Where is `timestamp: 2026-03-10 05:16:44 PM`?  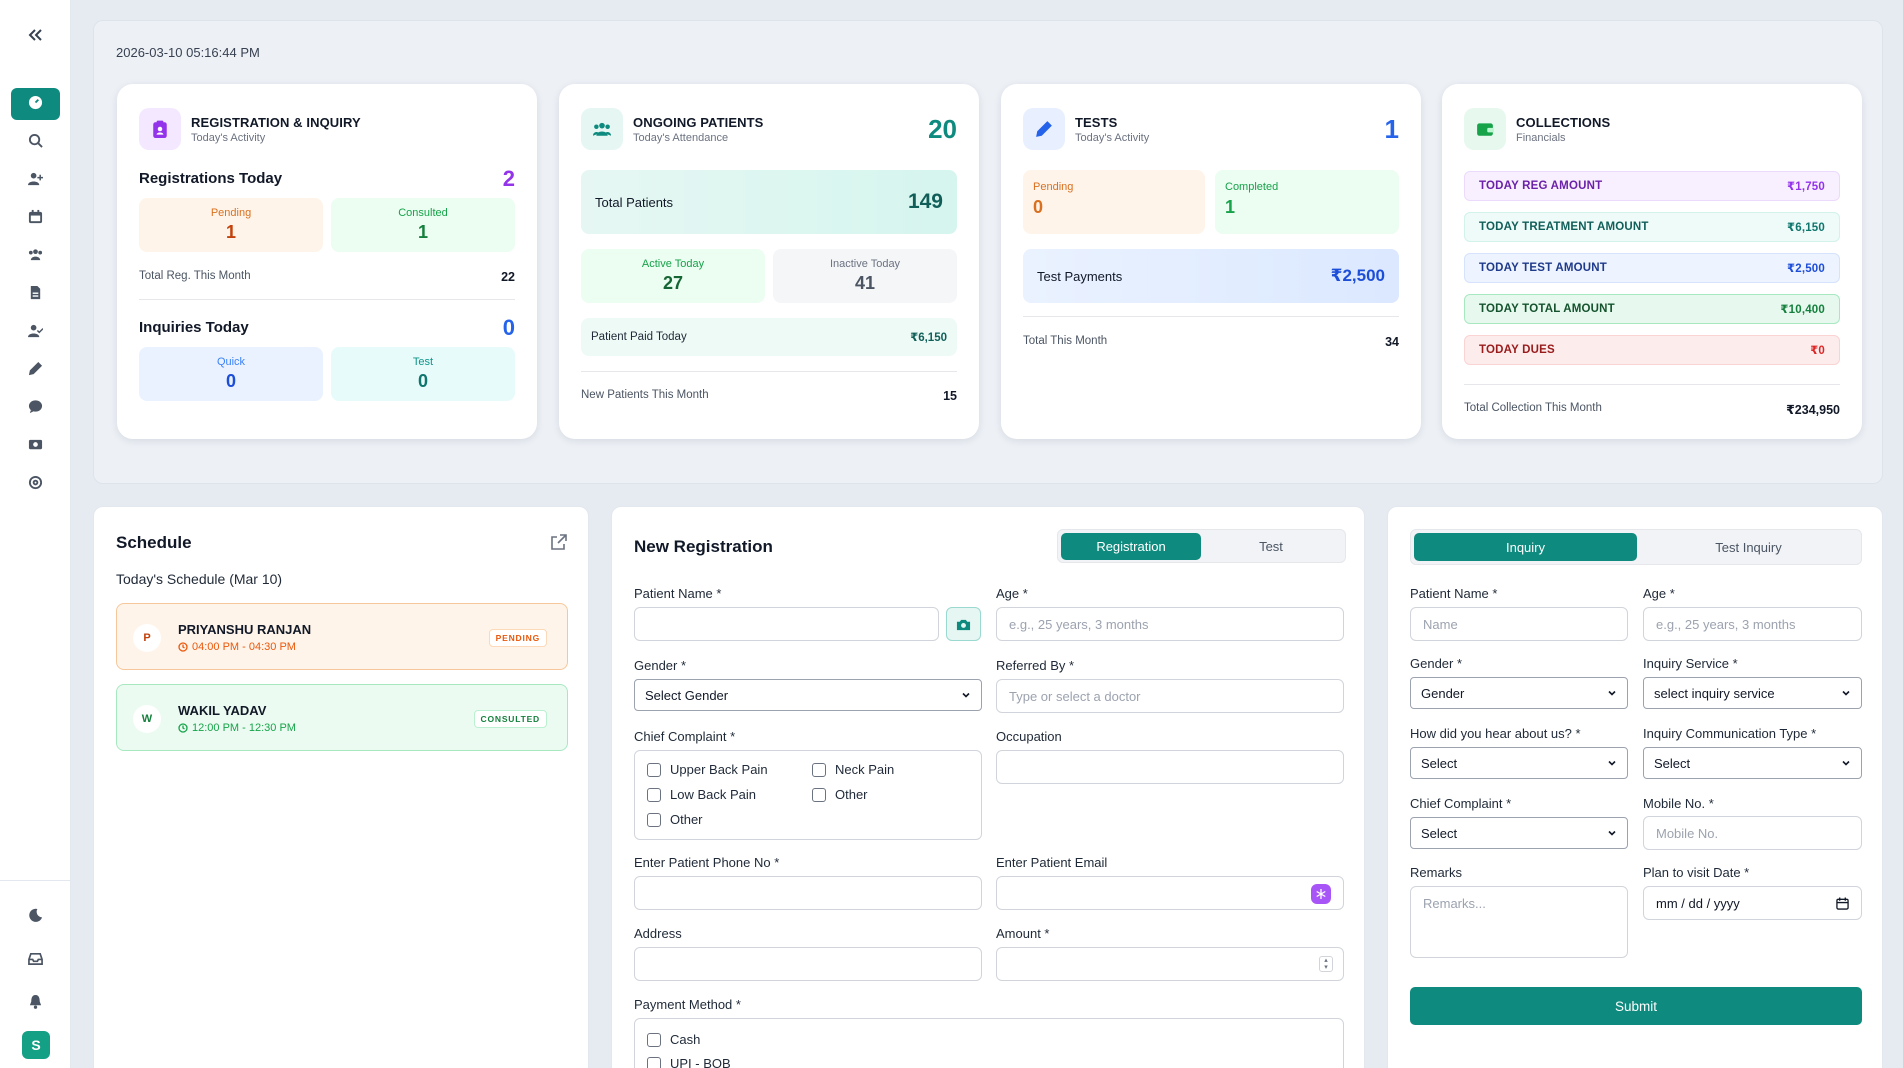 timestamp: 2026-03-10 05:16:44 PM is located at coordinates (188, 52).